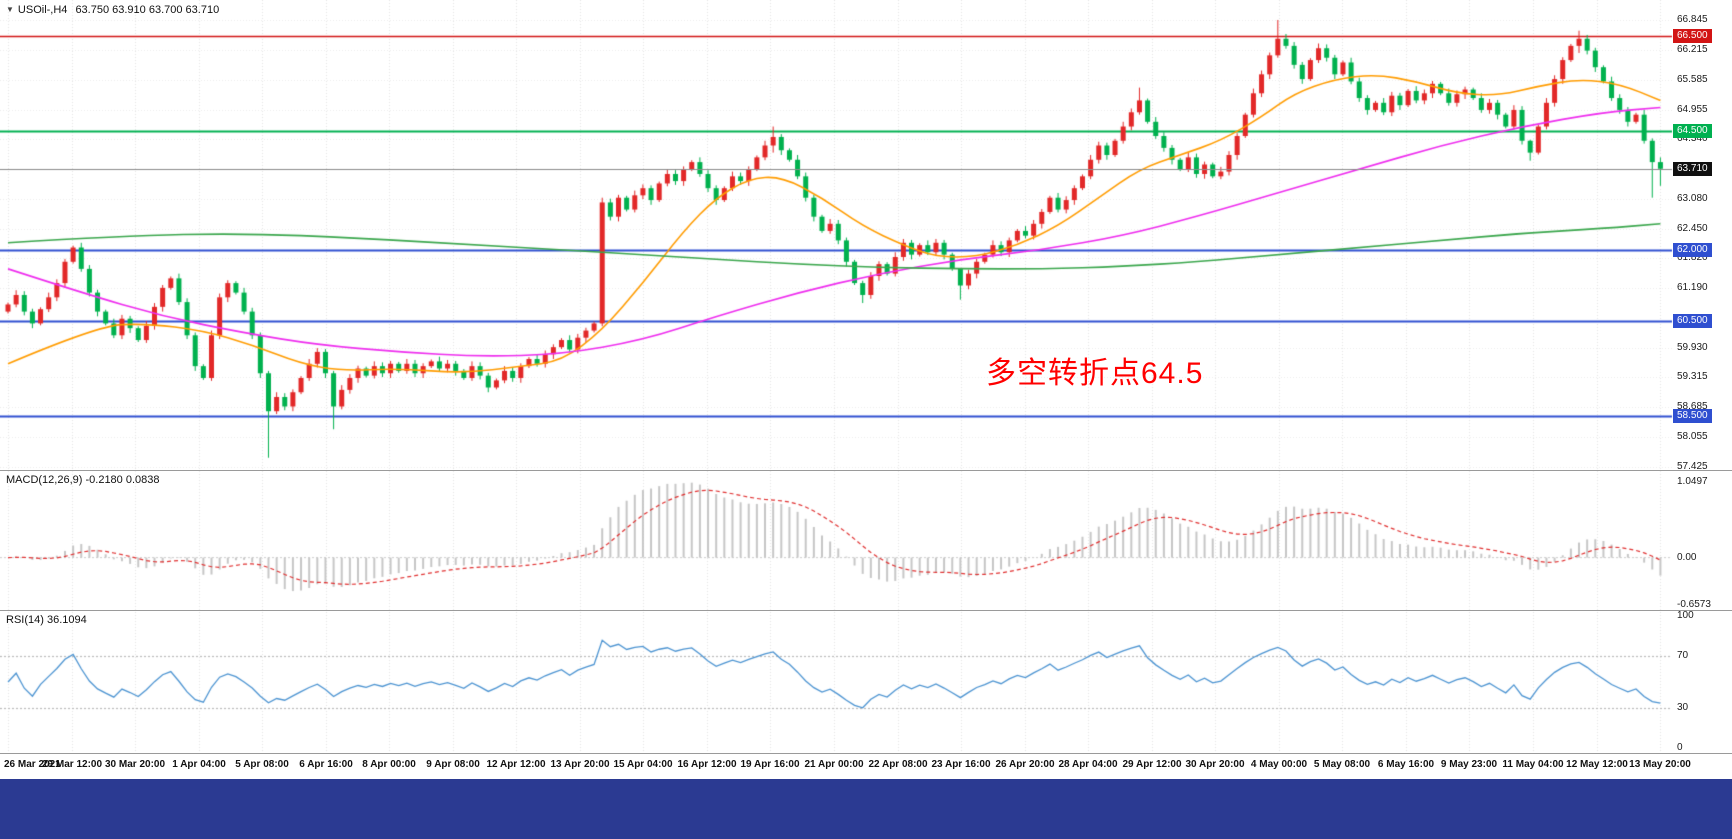 Image resolution: width=1732 pixels, height=839 pixels. What do you see at coordinates (866, 766) in the screenshot?
I see `time-axis` at bounding box center [866, 766].